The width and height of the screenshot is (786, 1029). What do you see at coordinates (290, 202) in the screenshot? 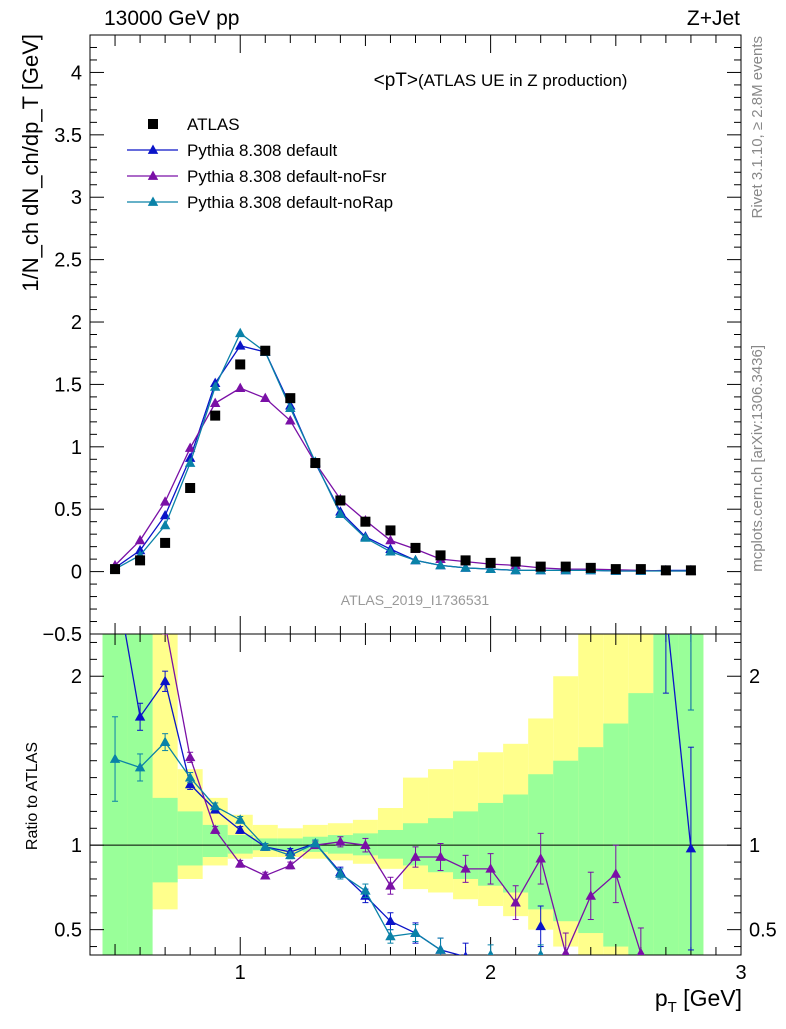
I see `legend-label-2: Pythia 8.308 default-noRap` at bounding box center [290, 202].